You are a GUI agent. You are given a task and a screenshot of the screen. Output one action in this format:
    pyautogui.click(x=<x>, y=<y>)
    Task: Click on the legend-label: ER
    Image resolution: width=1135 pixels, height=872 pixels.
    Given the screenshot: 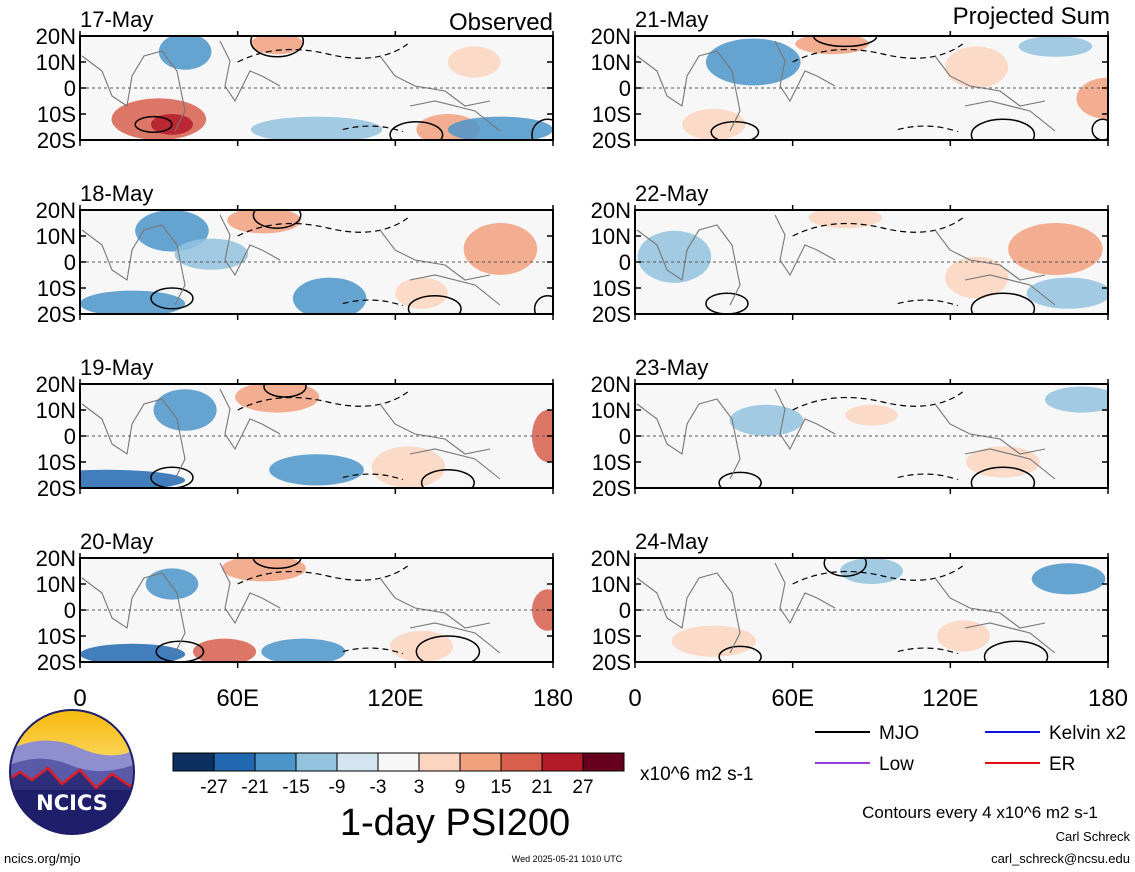 What is the action you would take?
    pyautogui.click(x=1062, y=764)
    